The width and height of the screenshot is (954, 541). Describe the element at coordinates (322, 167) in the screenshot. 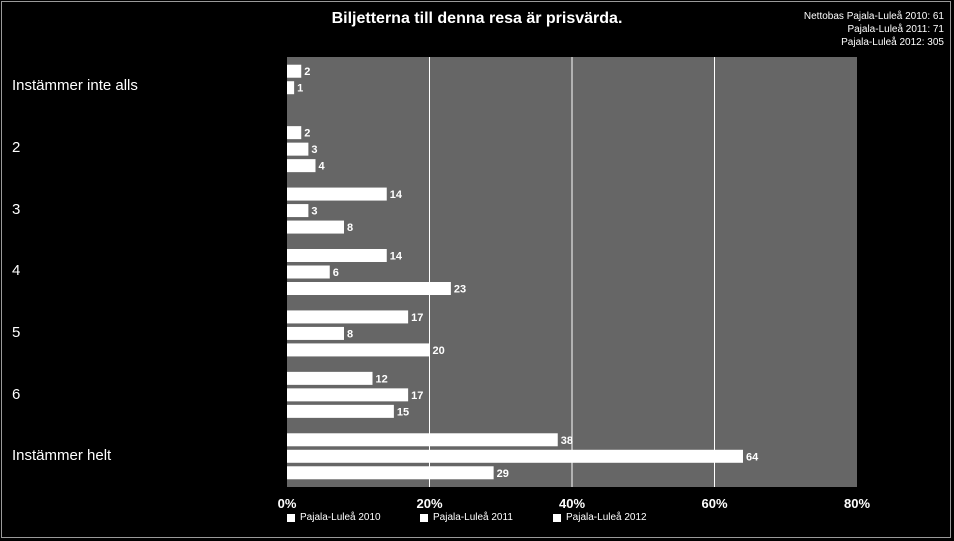

I see `bar-value-label: 4` at that location.